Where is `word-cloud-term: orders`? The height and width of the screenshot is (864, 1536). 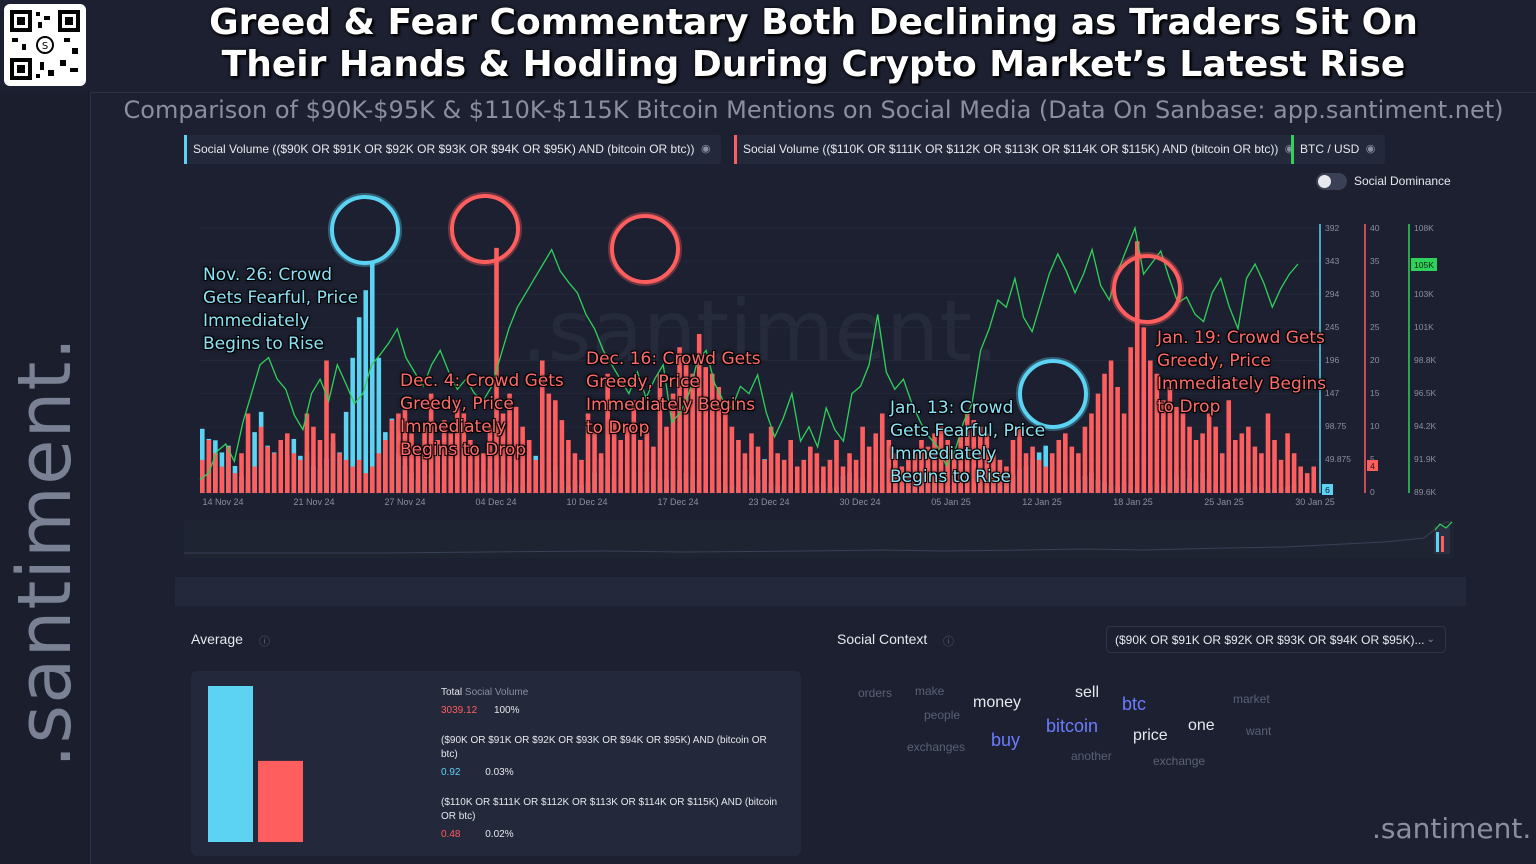
word-cloud-term: orders is located at coordinates (875, 693).